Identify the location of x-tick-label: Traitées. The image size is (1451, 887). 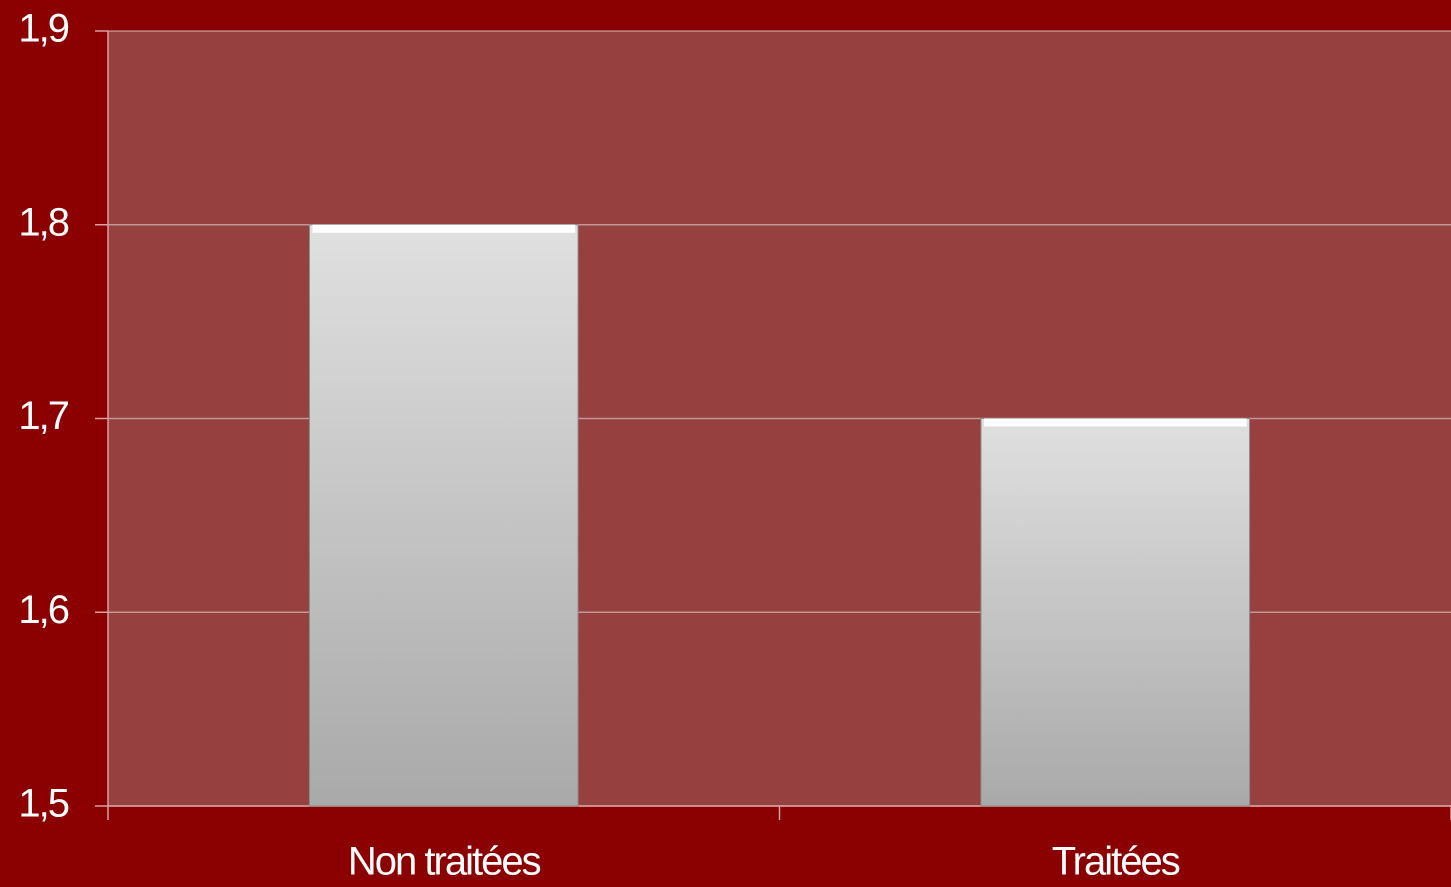
(1116, 862).